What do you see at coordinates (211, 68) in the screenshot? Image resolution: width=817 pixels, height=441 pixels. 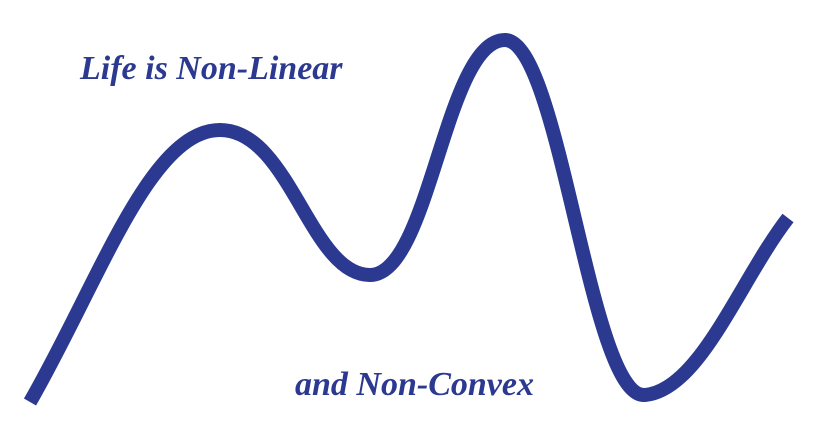 I see `caption-non-linear: Life is Non-Linear` at bounding box center [211, 68].